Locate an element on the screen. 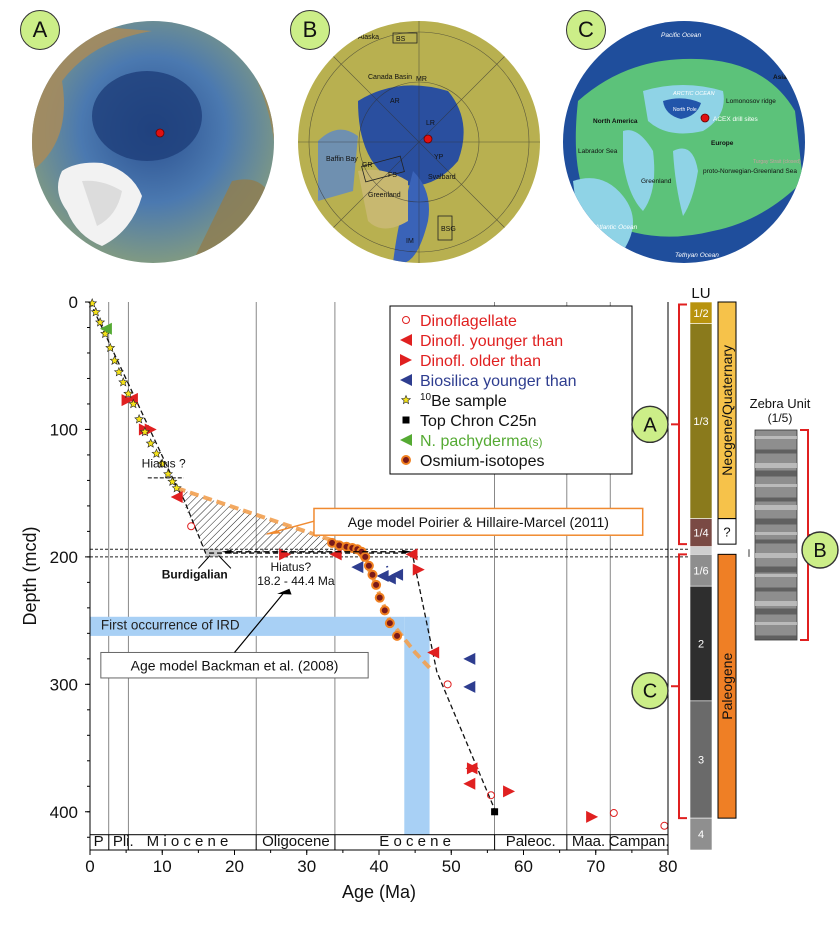  poirier-pointer-head is located at coordinates (273, 532).